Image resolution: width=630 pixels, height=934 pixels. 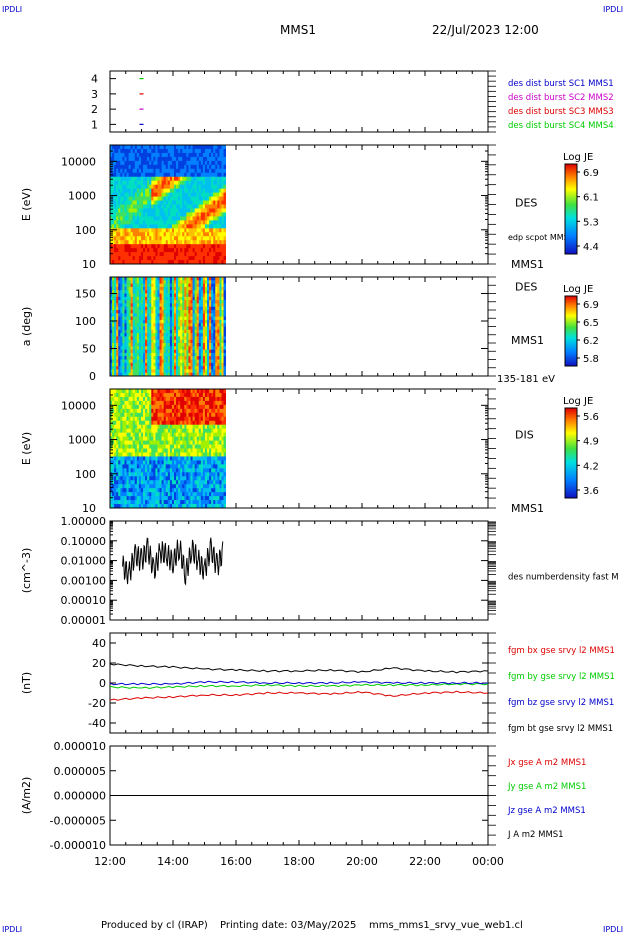 What do you see at coordinates (561, 703) in the screenshot?
I see `legend-label: fgm bz gse srvy l2 MMS1` at bounding box center [561, 703].